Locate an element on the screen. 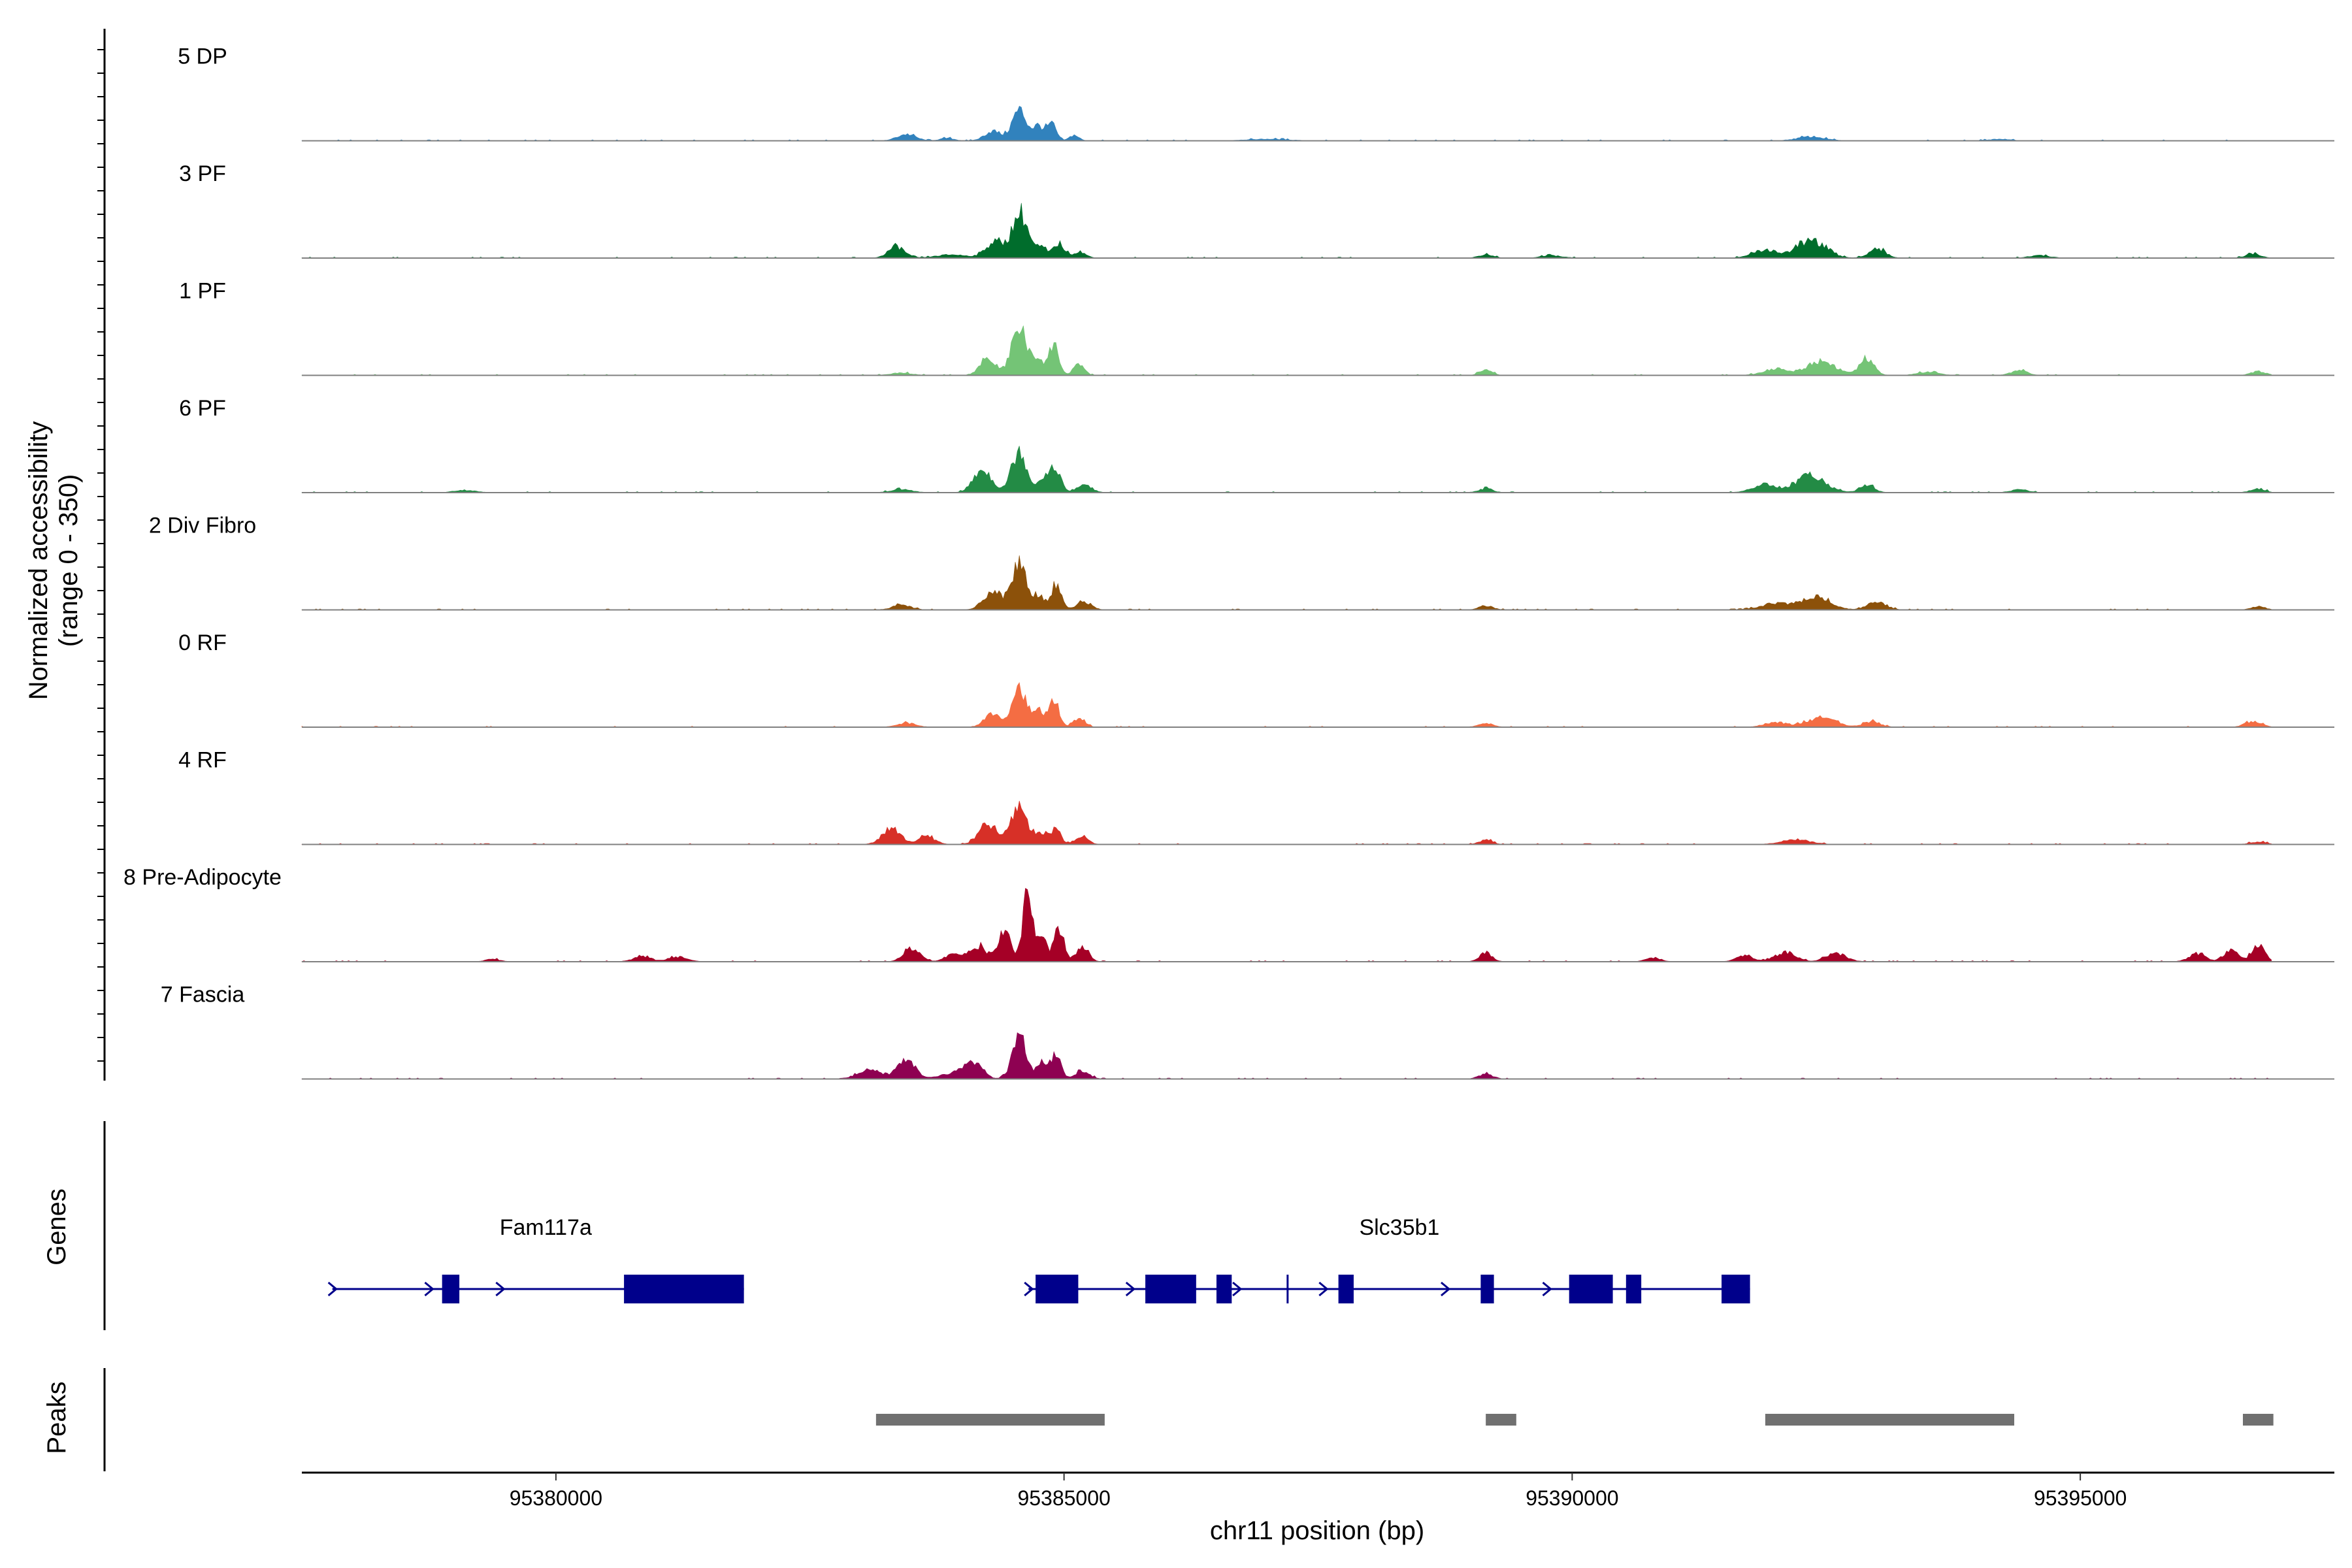 The image size is (2352, 1568). x-tick-label: 95385000 is located at coordinates (1063, 1498).